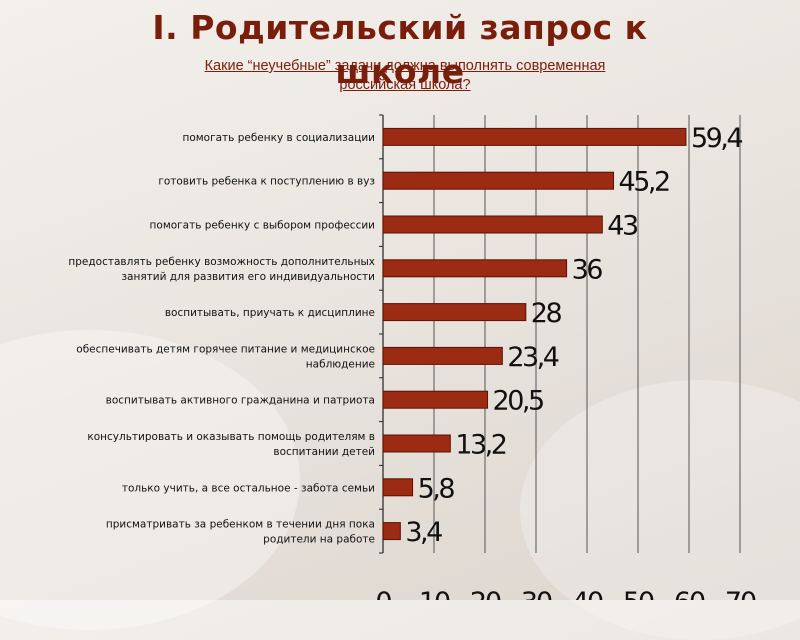 The image size is (800, 640). What do you see at coordinates (400, 71) in the screenshot?
I see `page-title-line-2: школе` at bounding box center [400, 71].